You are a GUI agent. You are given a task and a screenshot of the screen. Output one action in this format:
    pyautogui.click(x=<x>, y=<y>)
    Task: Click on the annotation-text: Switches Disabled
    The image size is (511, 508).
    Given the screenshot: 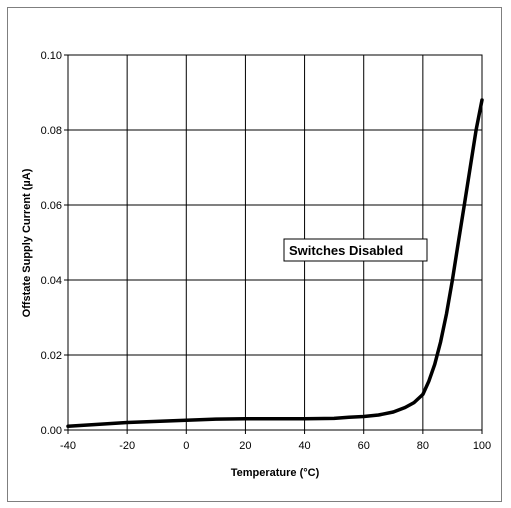 What is the action you would take?
    pyautogui.click(x=346, y=250)
    